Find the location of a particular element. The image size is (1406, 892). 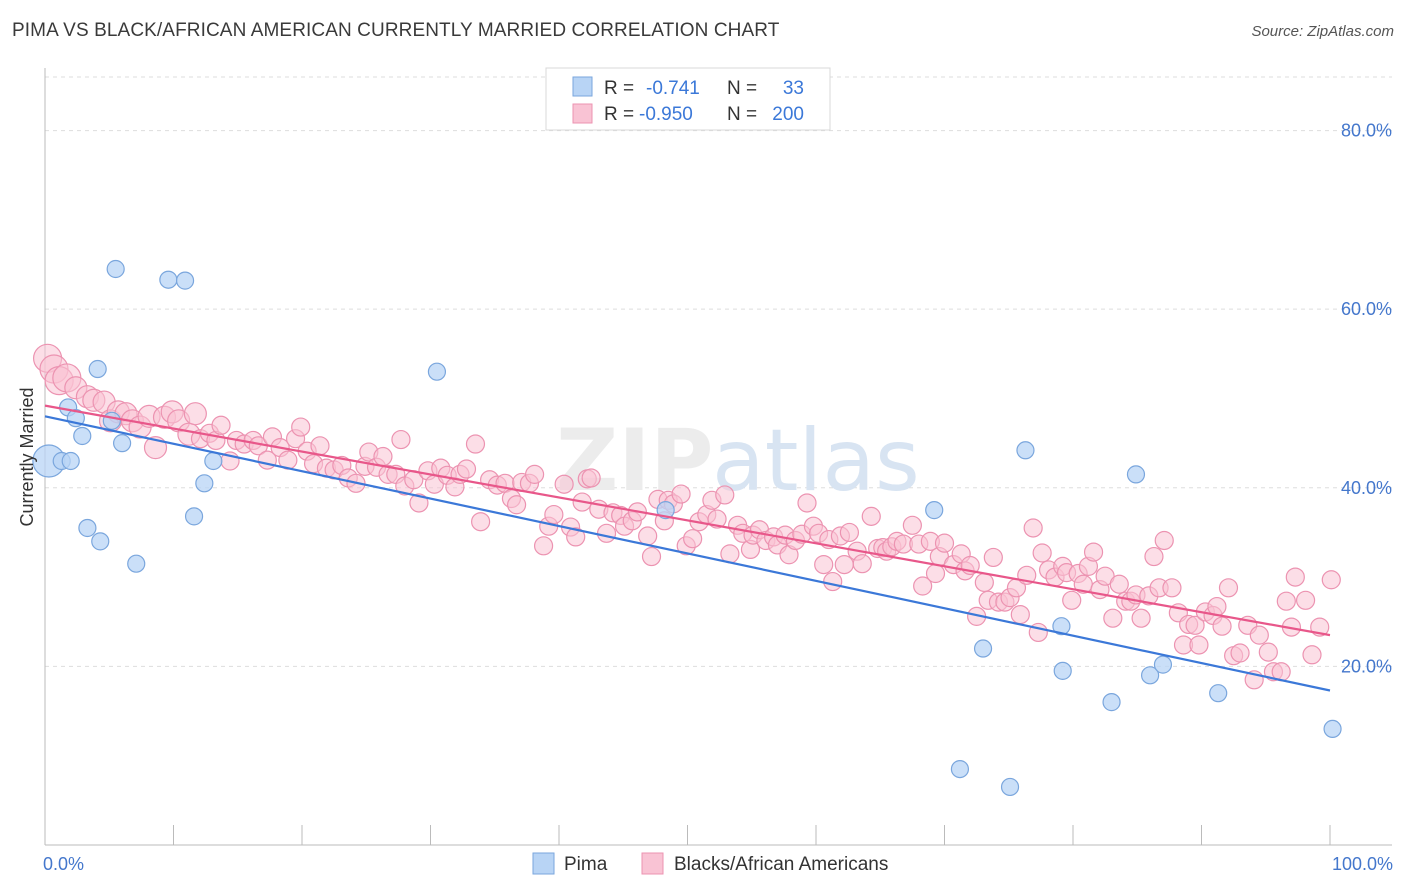

watermark-atlas: atlas is located at coordinates (816, 461).